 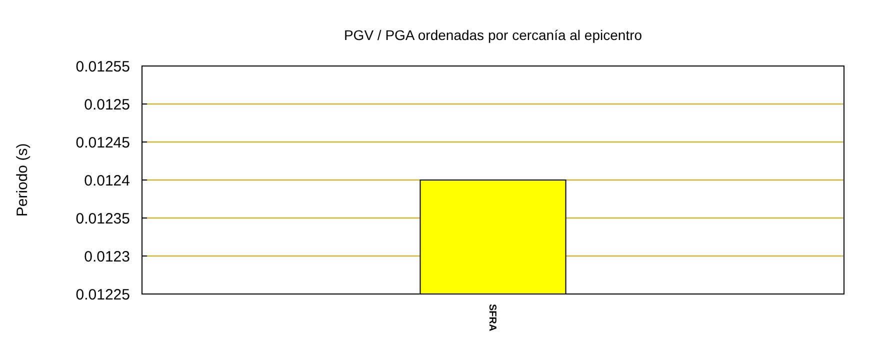 What do you see at coordinates (103, 295) in the screenshot?
I see `y-tick-label: 0.01225` at bounding box center [103, 295].